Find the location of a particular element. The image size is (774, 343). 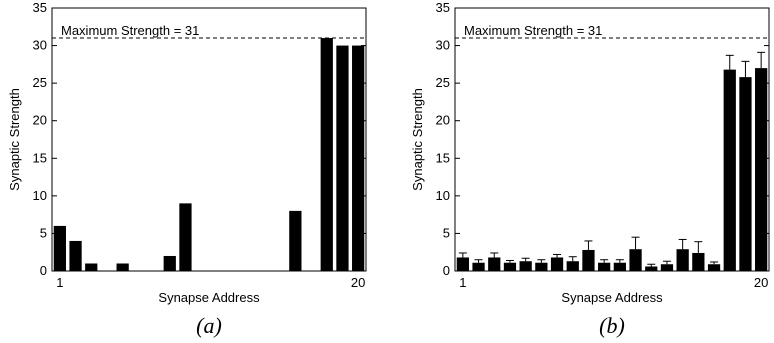

y-tick-label-a-25: 25 is located at coordinates (40, 82).